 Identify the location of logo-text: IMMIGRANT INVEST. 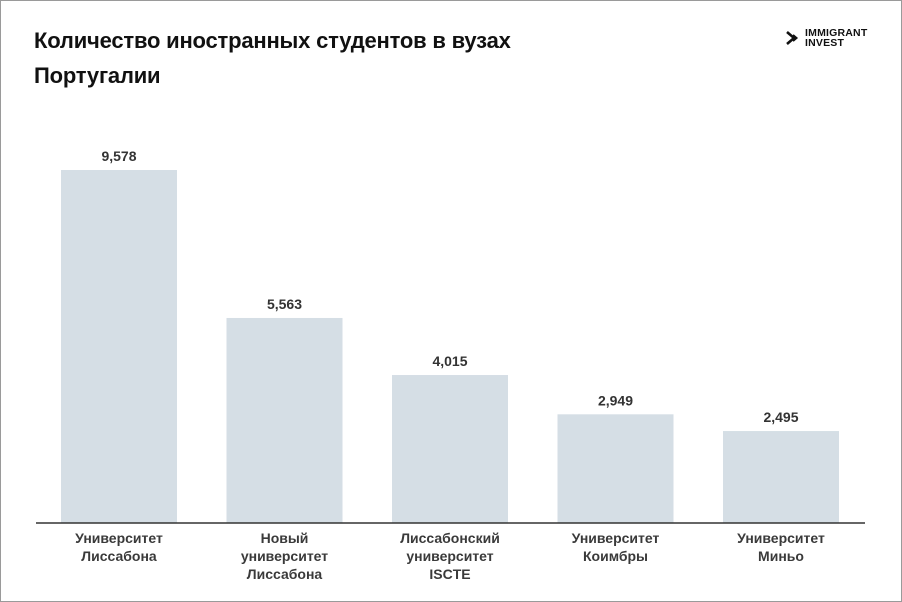
(836, 38).